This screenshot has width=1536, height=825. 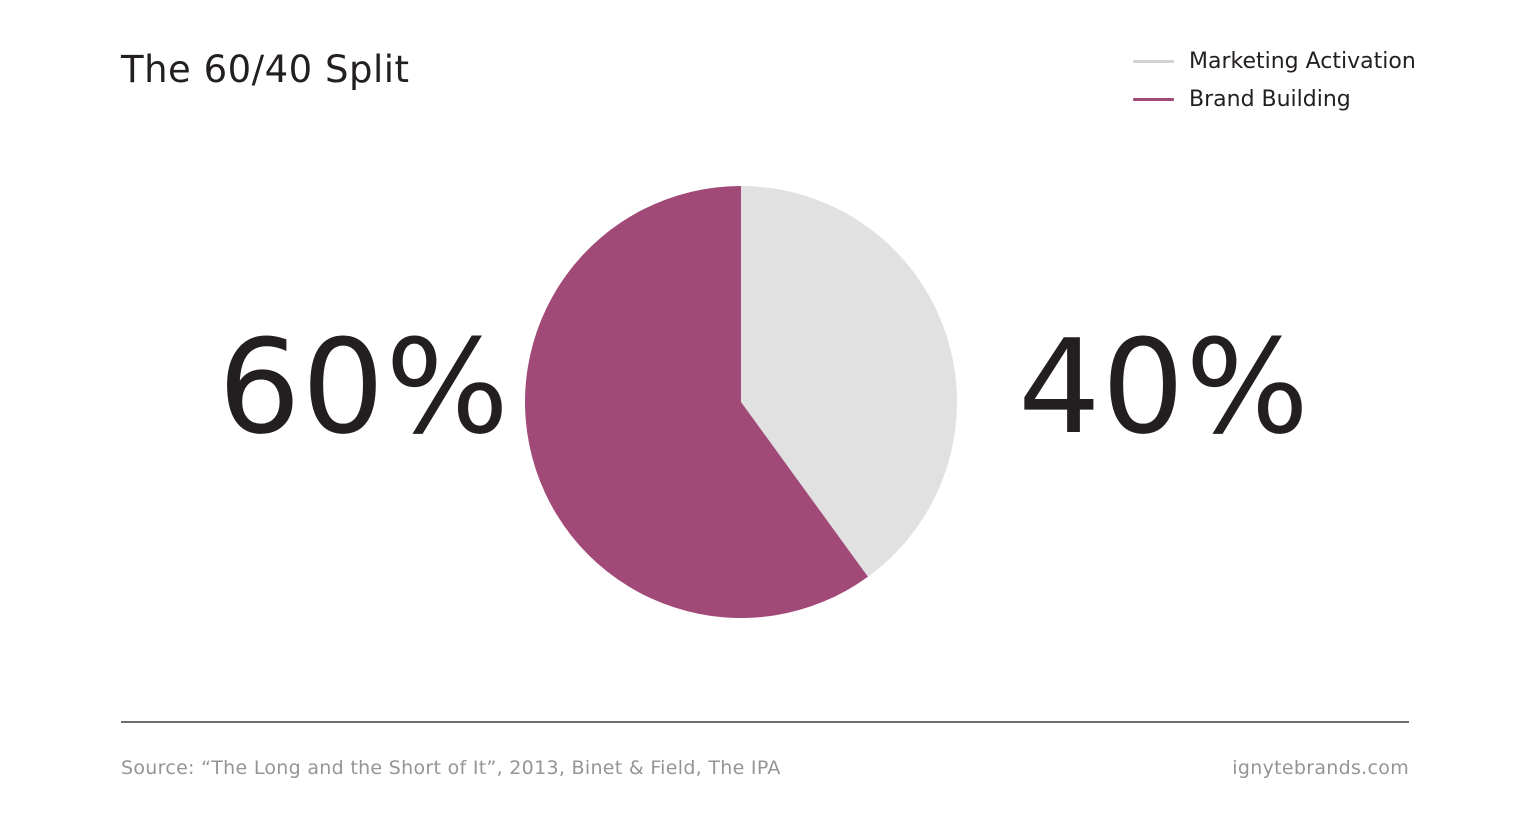 What do you see at coordinates (364, 387) in the screenshot?
I see `brand-building-percent-label: 60%` at bounding box center [364, 387].